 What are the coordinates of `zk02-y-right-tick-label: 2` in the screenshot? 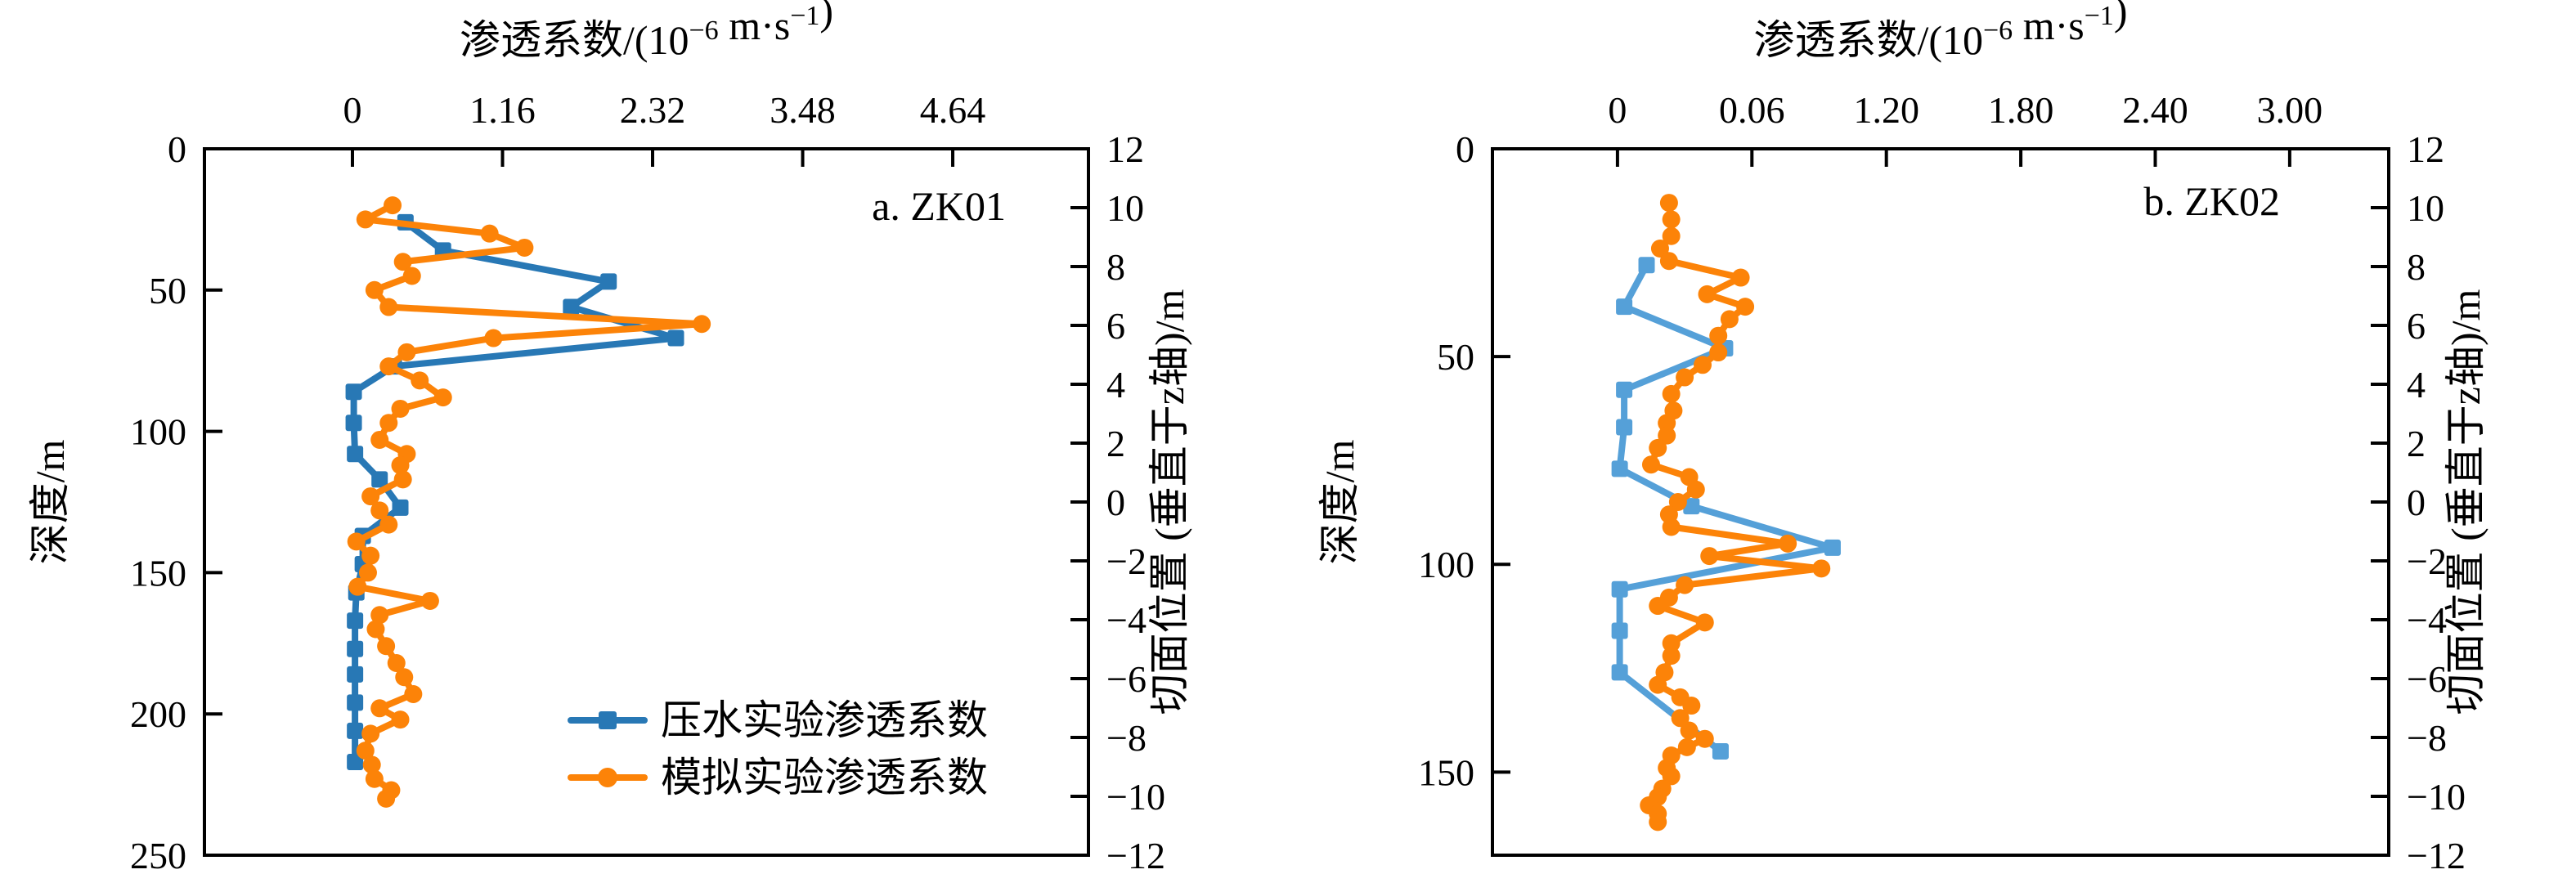 It's located at (2417, 443).